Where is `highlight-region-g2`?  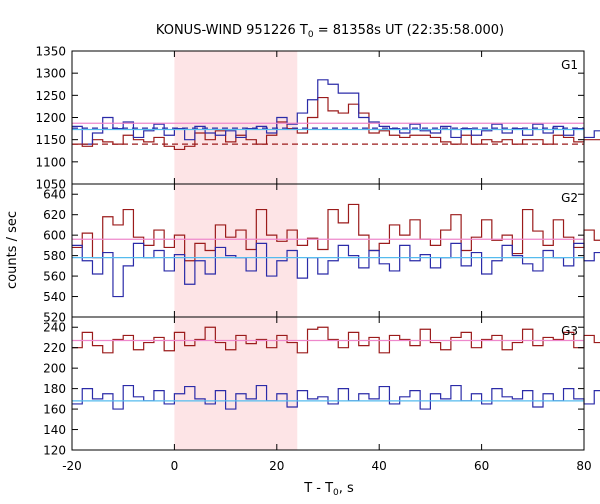 highlight-region-g2 is located at coordinates (236, 250).